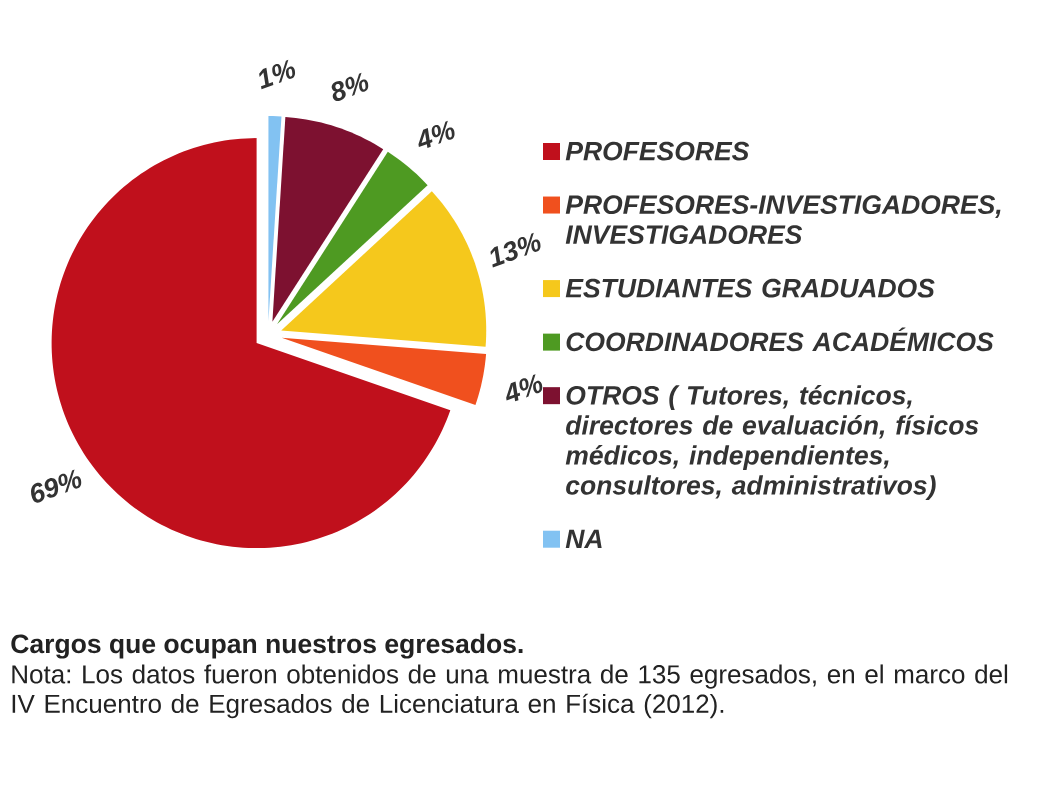  Describe the element at coordinates (56, 486) in the screenshot. I see `data-label: 69%` at that location.